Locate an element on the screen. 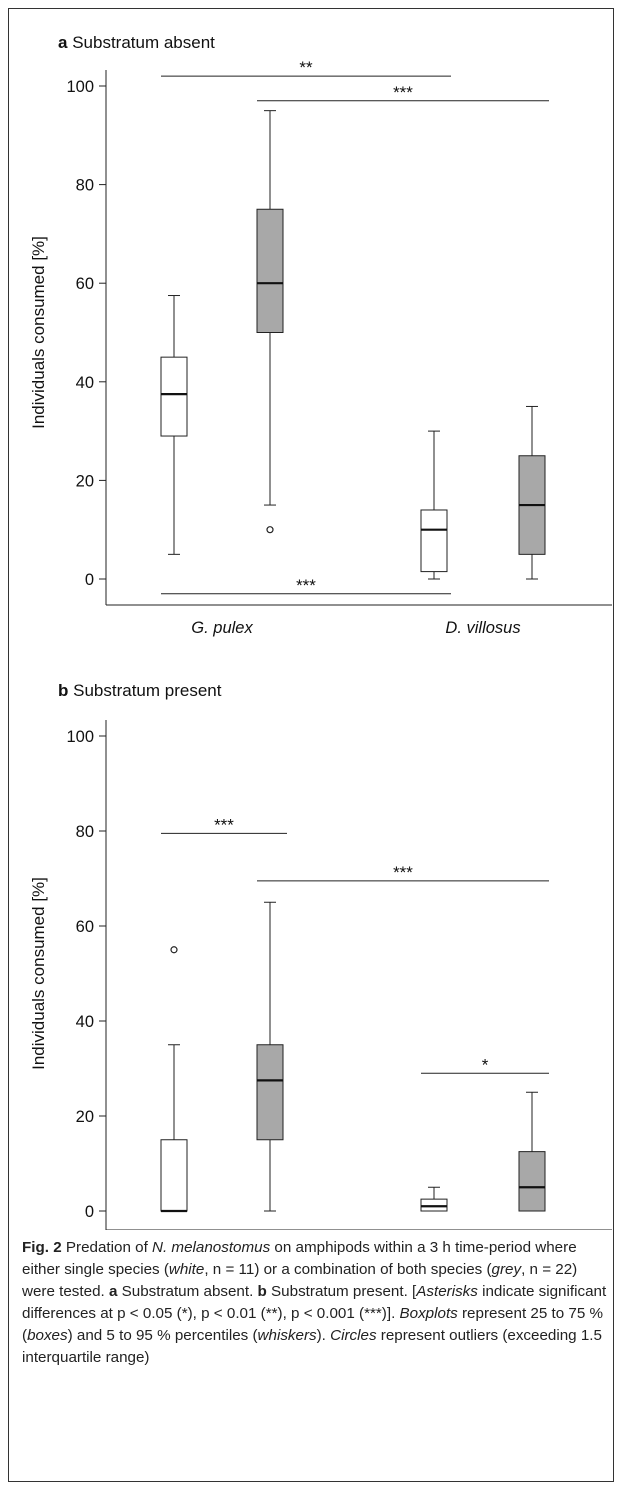  caption-white: white is located at coordinates (186, 1269).